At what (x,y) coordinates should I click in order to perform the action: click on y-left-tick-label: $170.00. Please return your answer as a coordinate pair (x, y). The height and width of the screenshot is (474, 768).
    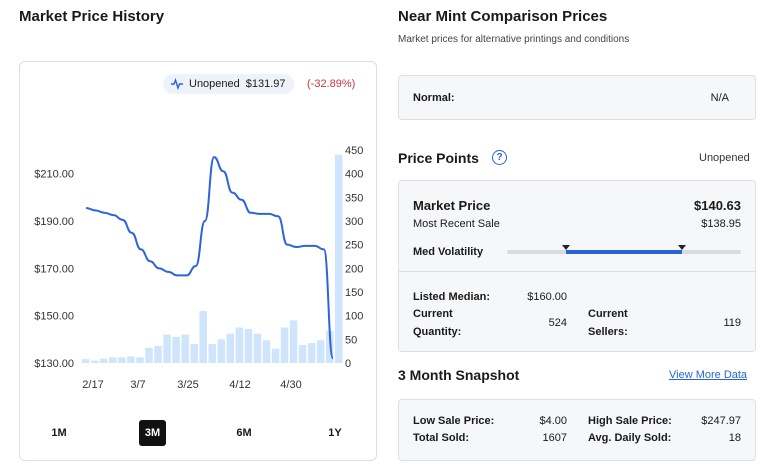
    Looking at the image, I should click on (54, 269).